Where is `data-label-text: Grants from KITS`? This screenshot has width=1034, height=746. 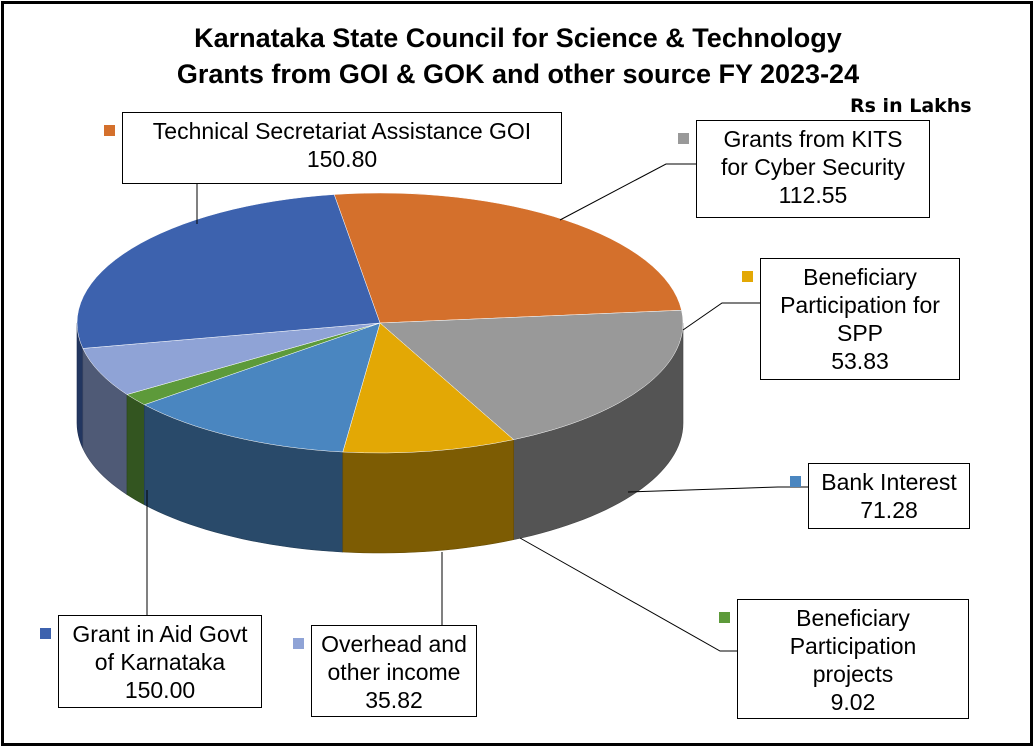 data-label-text: Grants from KITS is located at coordinates (813, 139).